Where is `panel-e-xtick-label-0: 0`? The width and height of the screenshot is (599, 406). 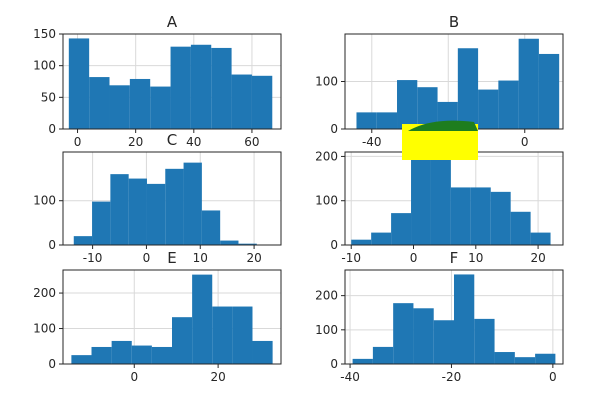 panel-e-xtick-label-0: 0 is located at coordinates (134, 377).